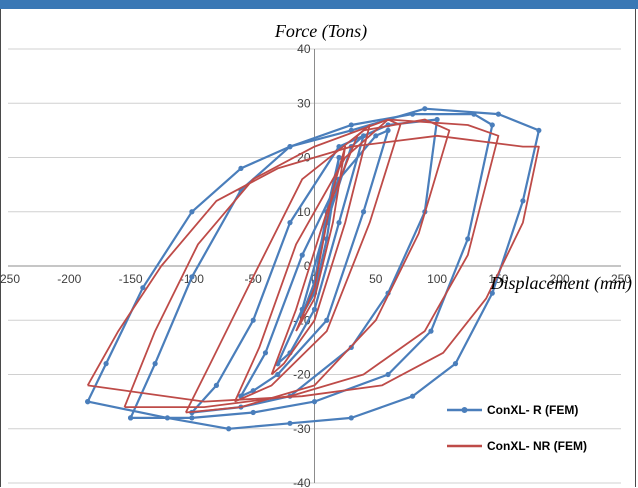 Image resolution: width=638 pixels, height=488 pixels. Describe the element at coordinates (302, 429) in the screenshot. I see `y-tick-label: -30` at that location.